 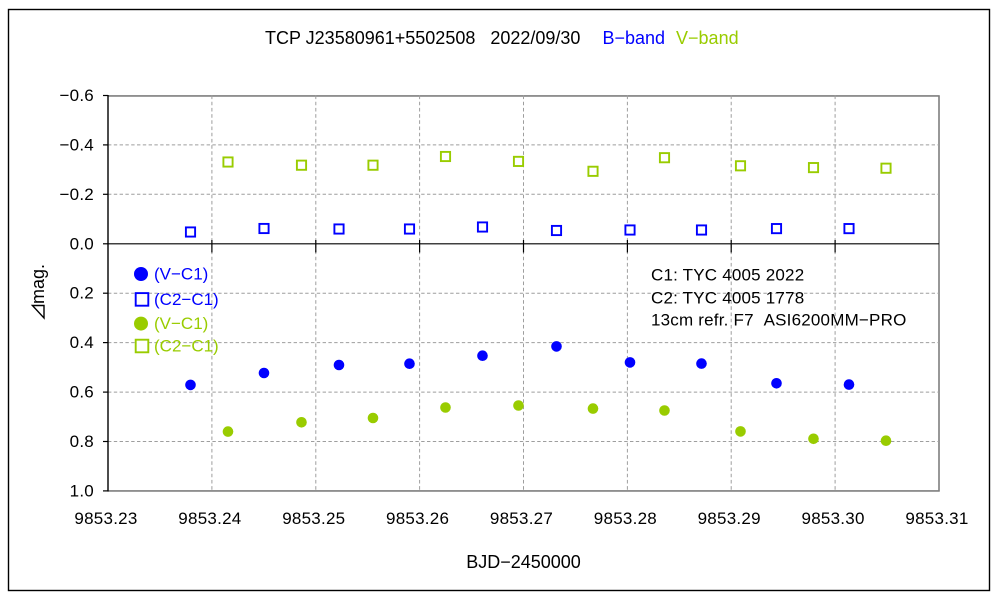 What do you see at coordinates (105, 518) in the screenshot?
I see `svg-text: 9853.23` at bounding box center [105, 518].